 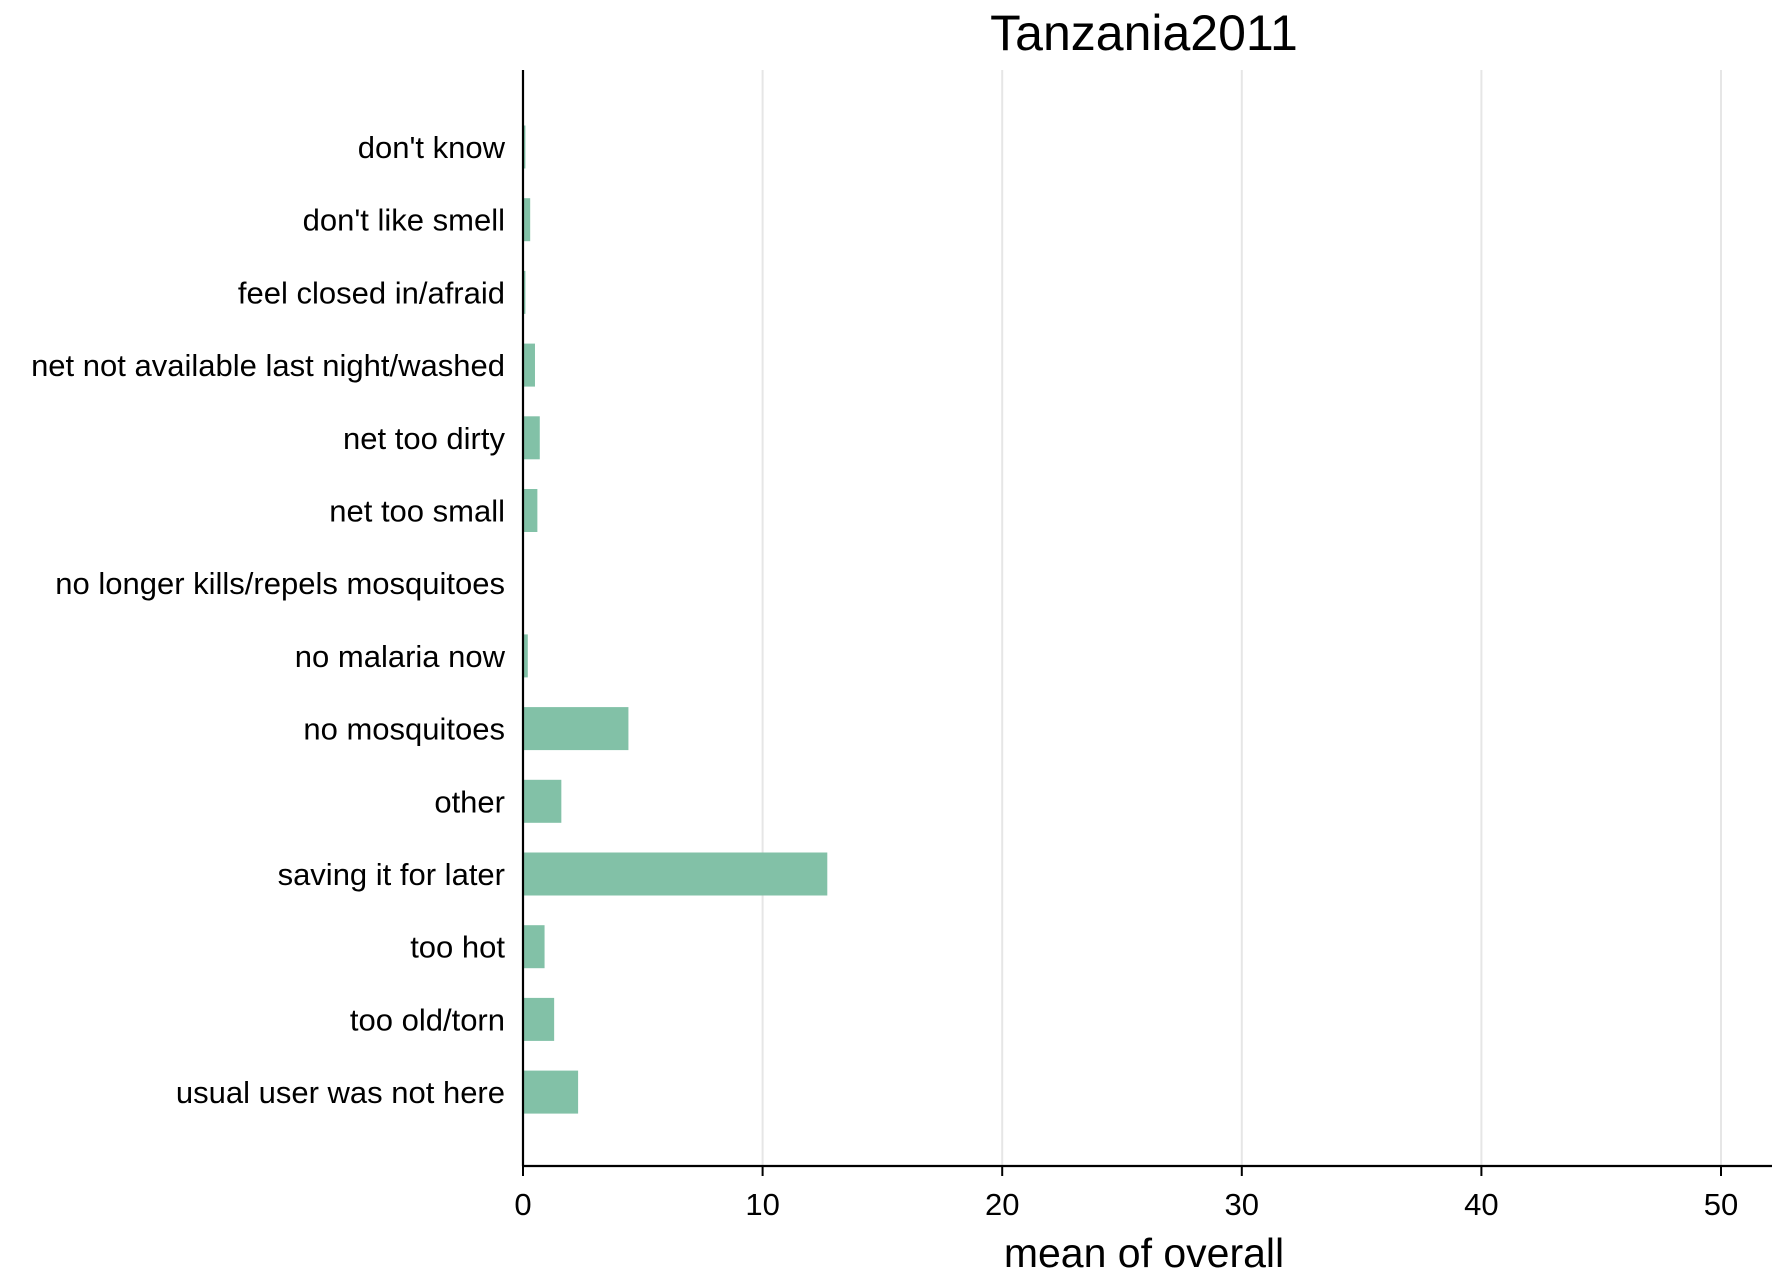 What do you see at coordinates (1126, 1194) in the screenshot?
I see `x-tick-layer: 0 10 20 30 40 50` at bounding box center [1126, 1194].